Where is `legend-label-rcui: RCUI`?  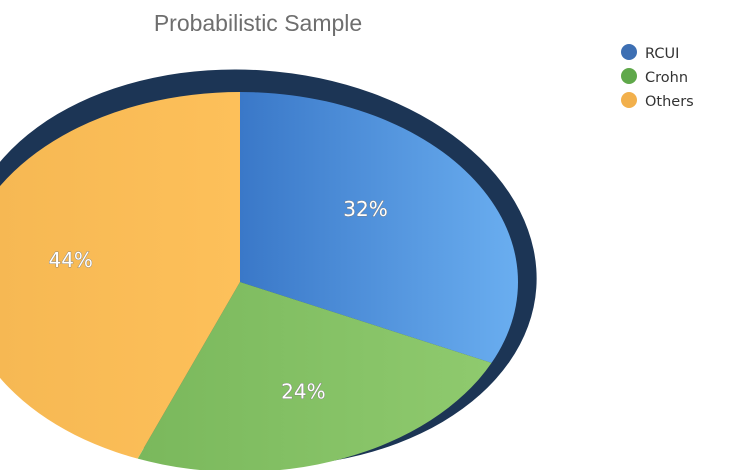
legend-label-rcui: RCUI is located at coordinates (662, 54).